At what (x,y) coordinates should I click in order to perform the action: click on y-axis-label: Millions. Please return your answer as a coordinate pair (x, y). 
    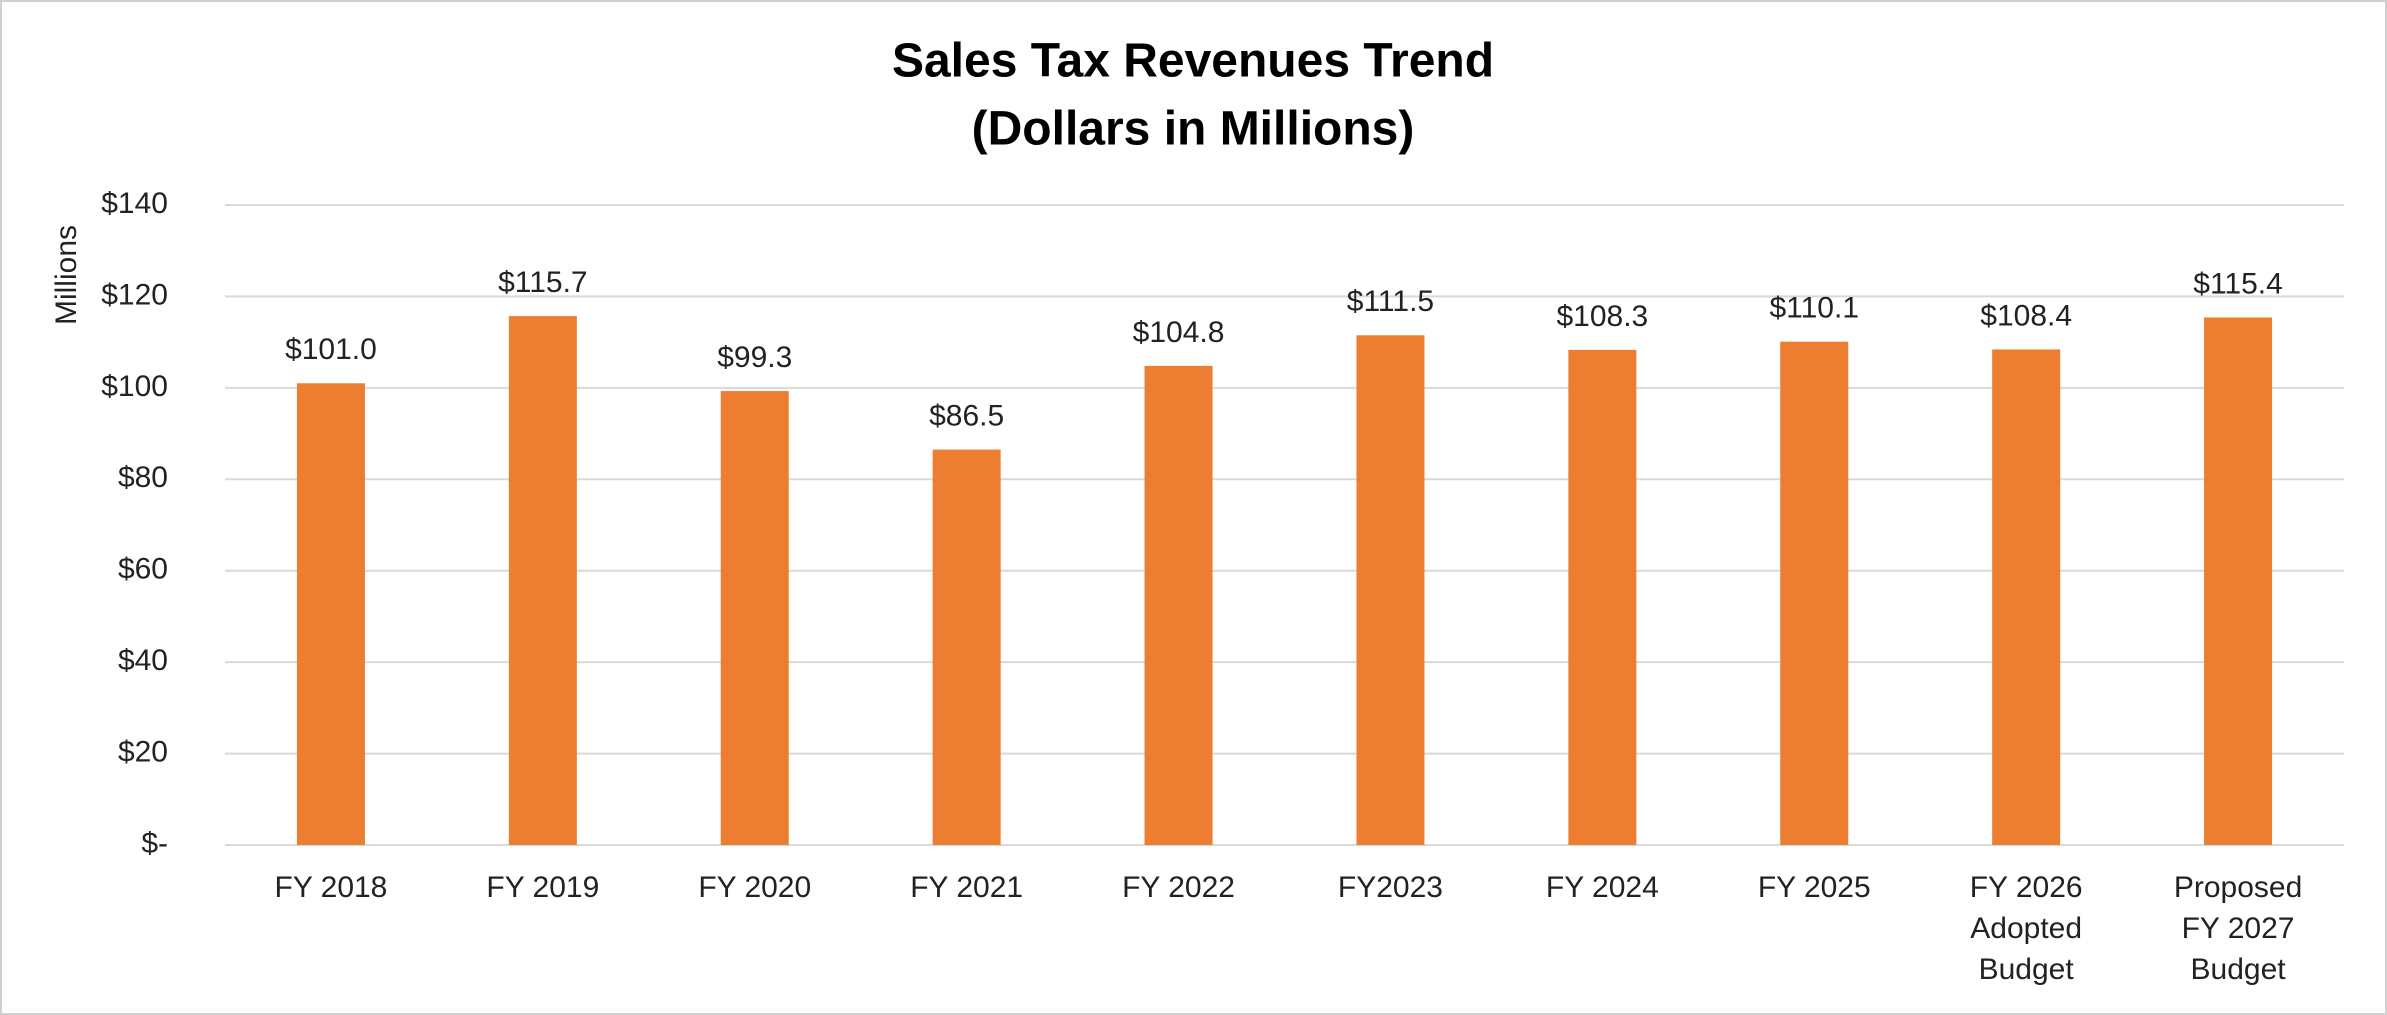
    Looking at the image, I should click on (66, 275).